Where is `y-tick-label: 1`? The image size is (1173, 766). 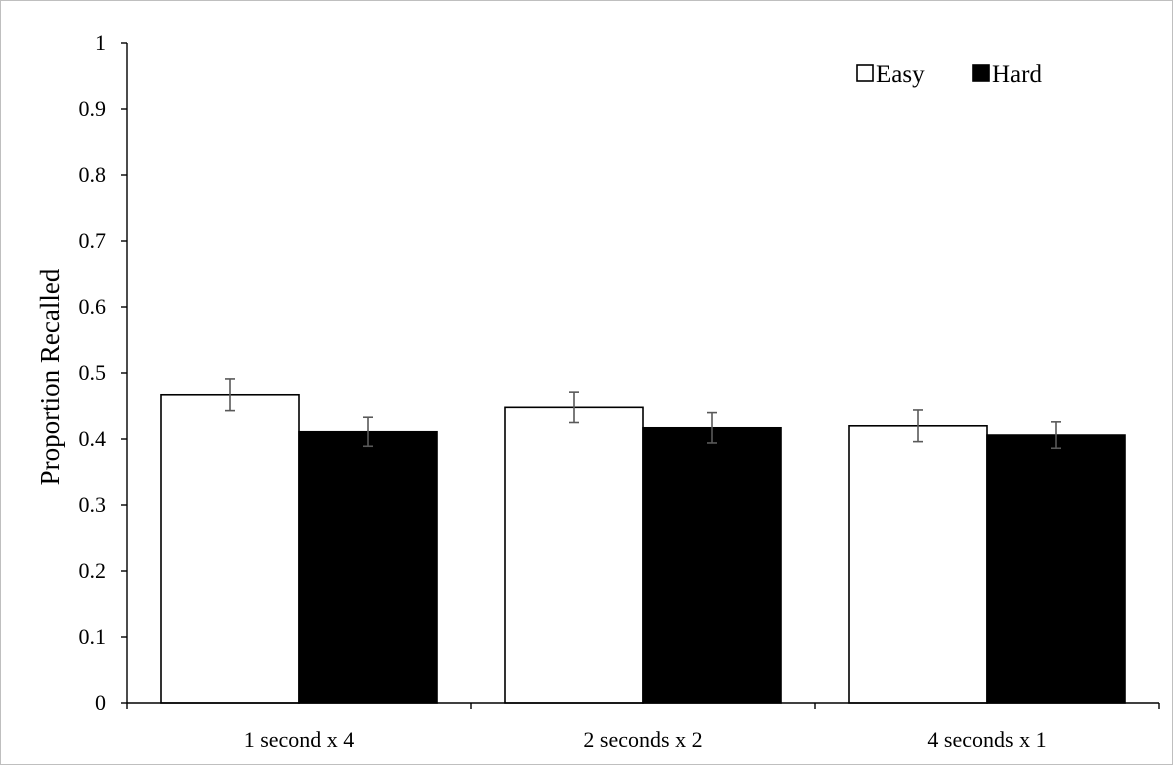
y-tick-label: 1 is located at coordinates (100, 42).